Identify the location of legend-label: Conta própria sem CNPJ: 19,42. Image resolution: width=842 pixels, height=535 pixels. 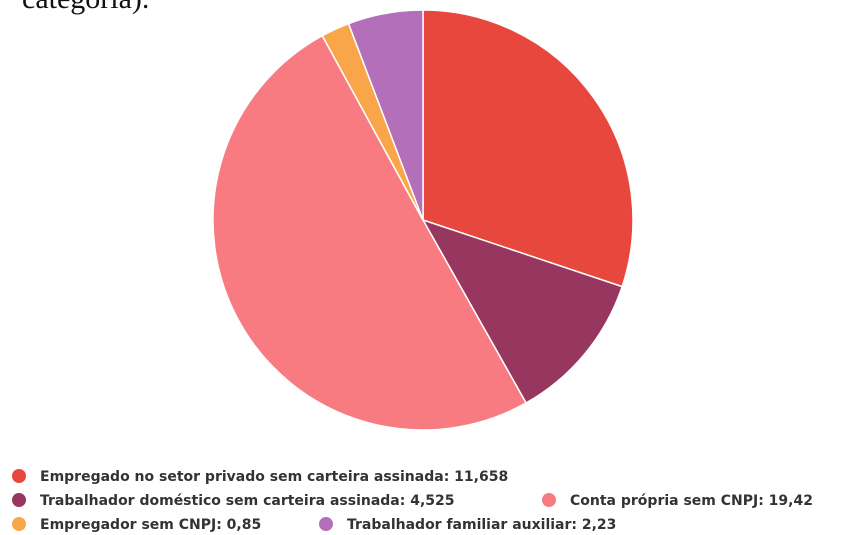
(691, 501).